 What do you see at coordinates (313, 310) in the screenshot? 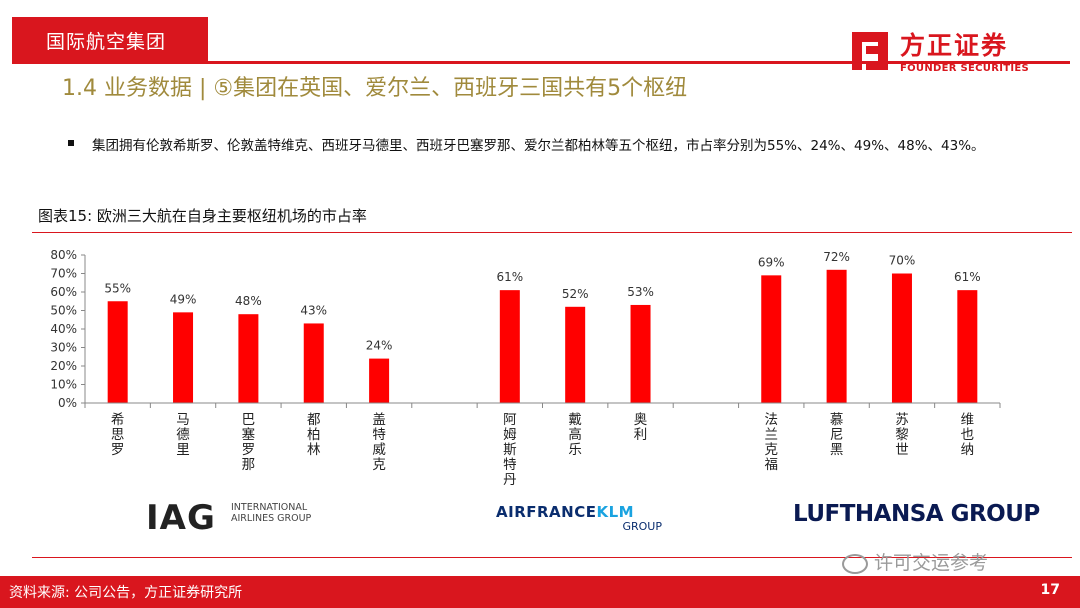
I see `data-label: 43%` at bounding box center [313, 310].